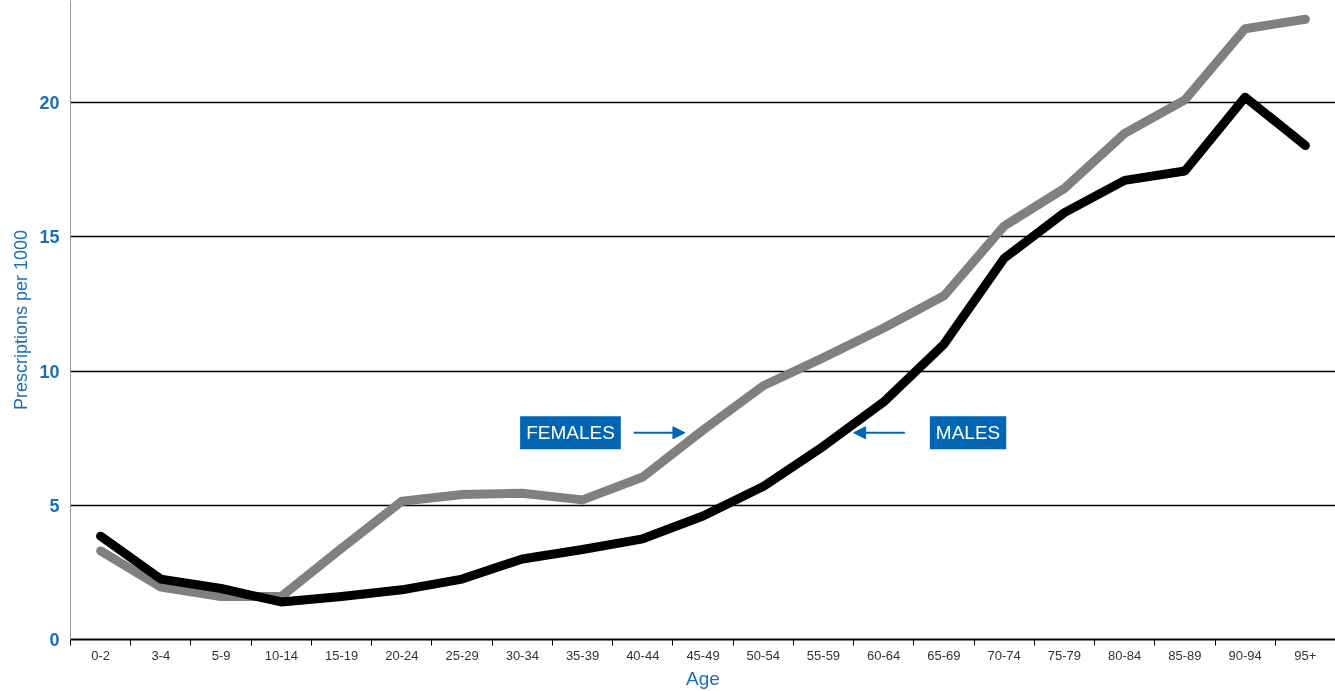 This screenshot has width=1335, height=691. I want to click on x-tick-label: 40-44, so click(643, 655).